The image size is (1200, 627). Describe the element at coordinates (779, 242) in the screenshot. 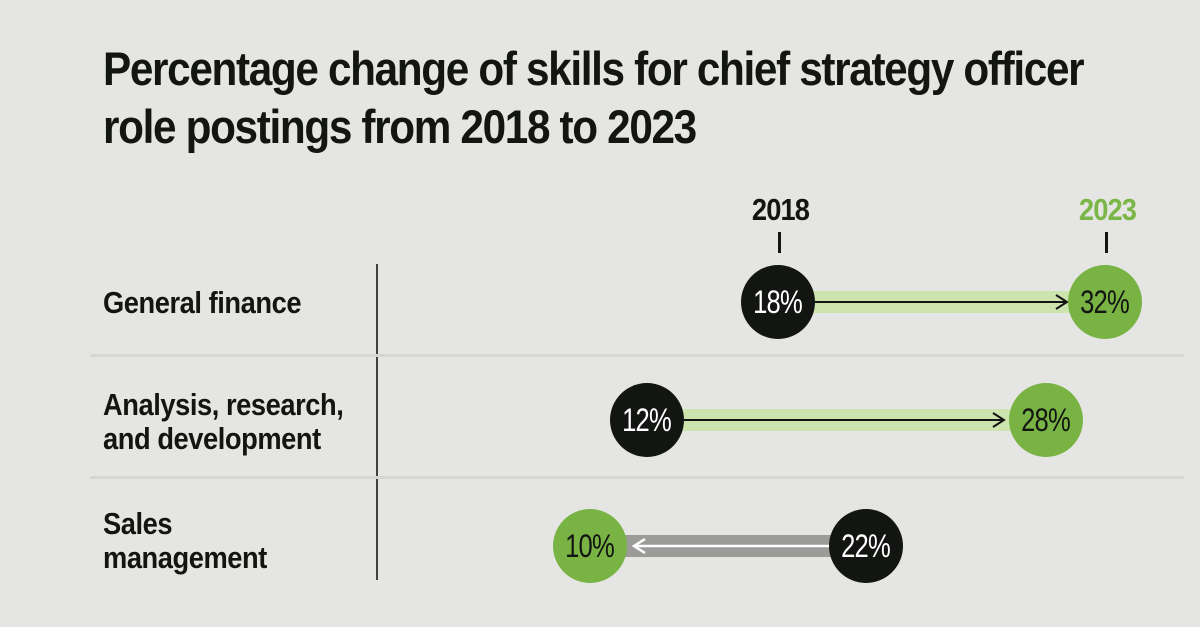

I see `year-tick-2018` at that location.